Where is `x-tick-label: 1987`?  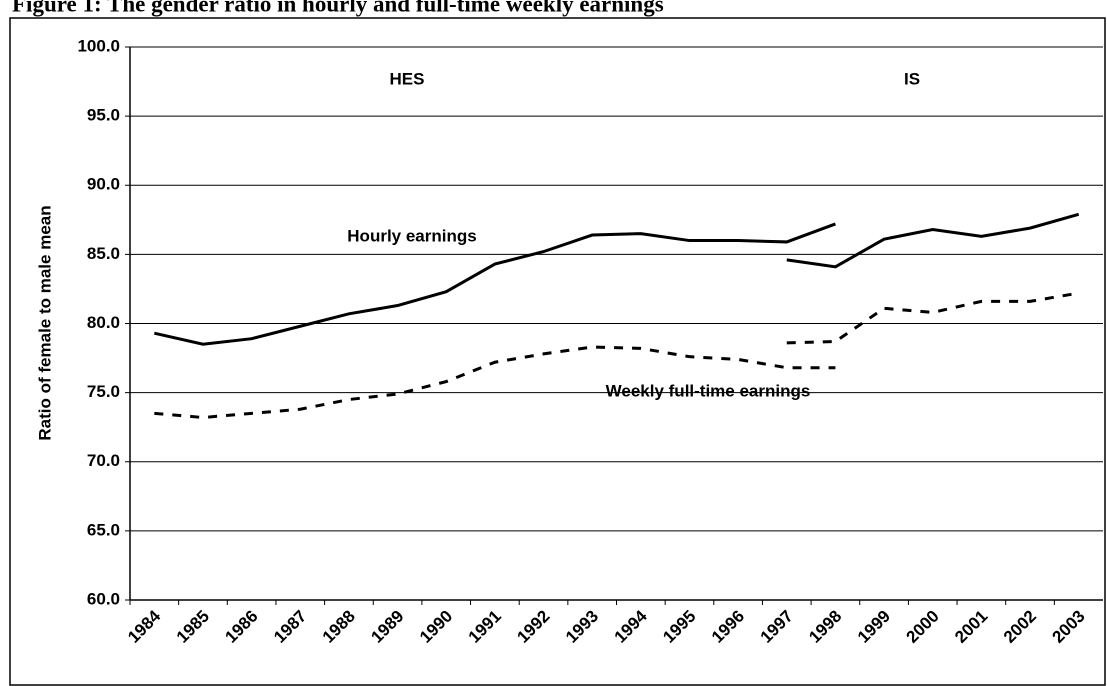 x-tick-label: 1987 is located at coordinates (290, 627).